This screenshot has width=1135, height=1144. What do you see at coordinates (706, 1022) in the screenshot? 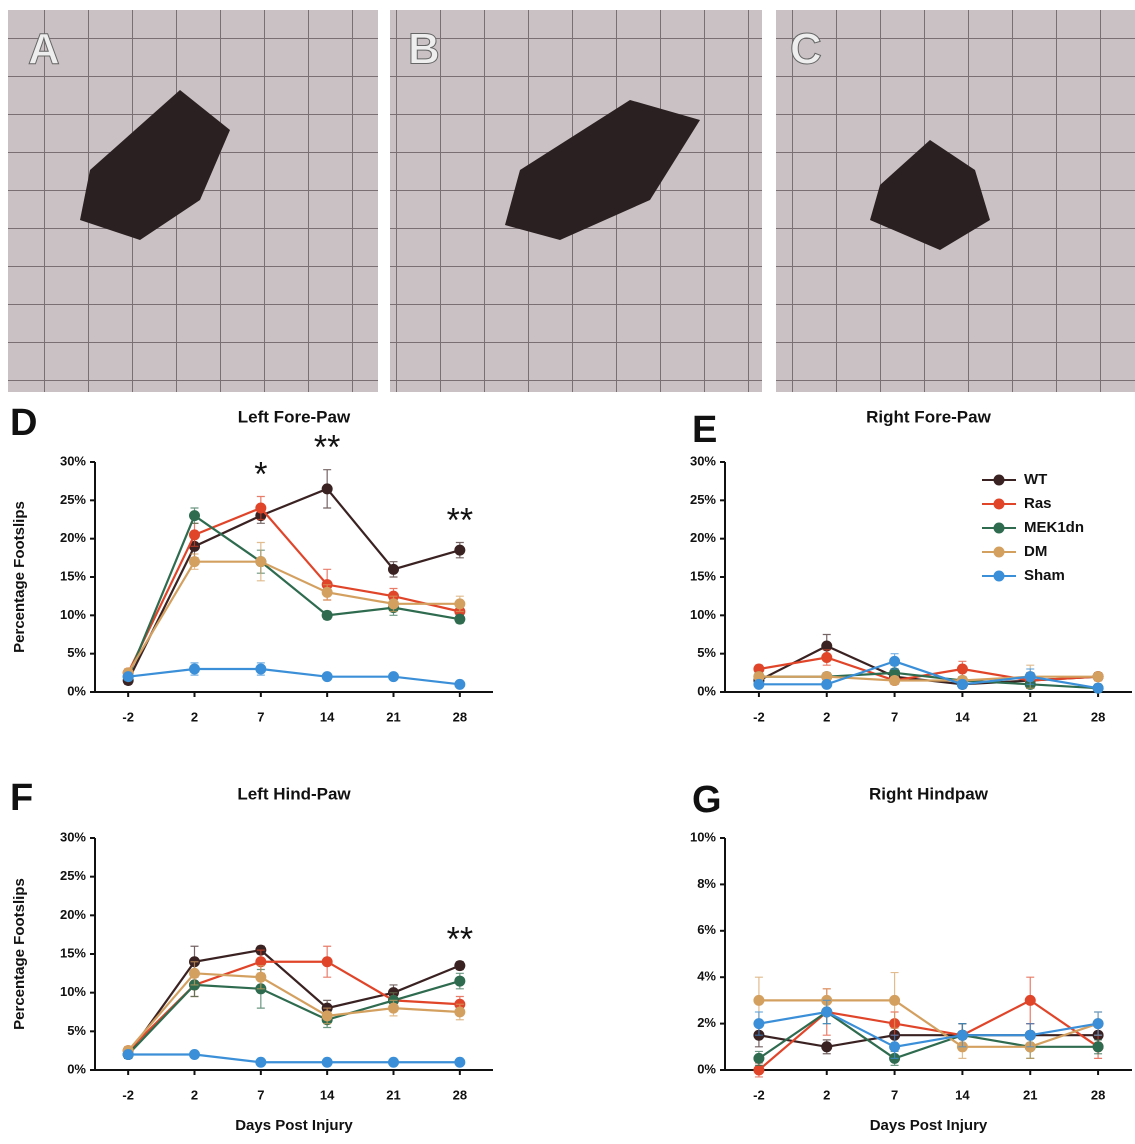
I see `y-tick-label: 2%` at bounding box center [706, 1022].